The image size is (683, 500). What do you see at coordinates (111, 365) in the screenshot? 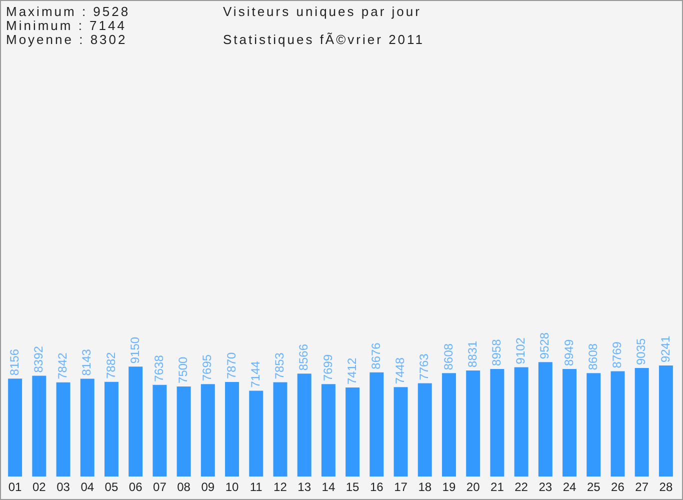
I see `data-label: 7882` at bounding box center [111, 365].